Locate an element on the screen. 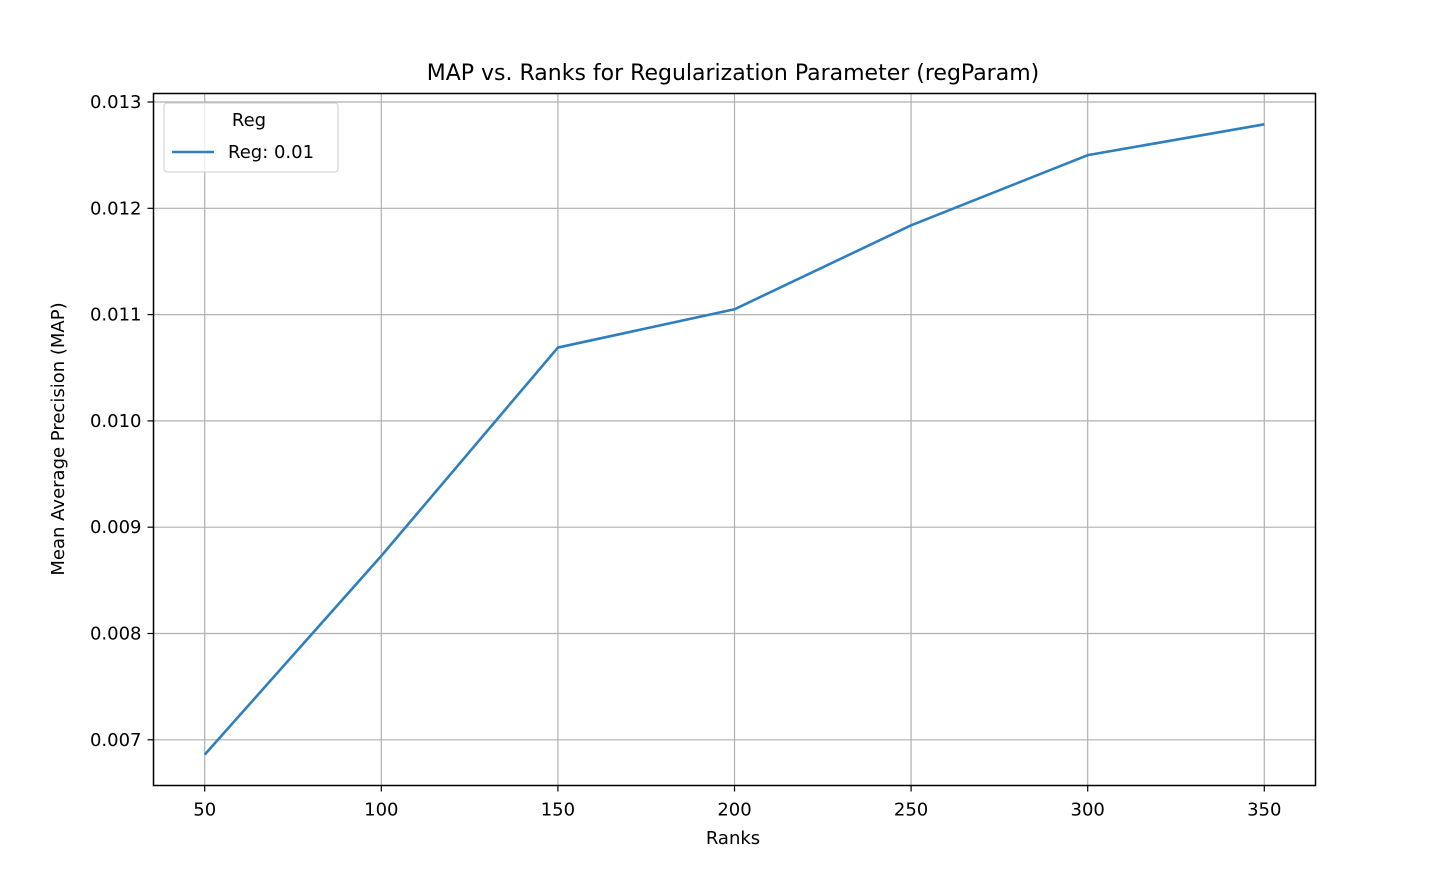 This screenshot has height=873, width=1450. x-tick-label: 250 is located at coordinates (911, 810).